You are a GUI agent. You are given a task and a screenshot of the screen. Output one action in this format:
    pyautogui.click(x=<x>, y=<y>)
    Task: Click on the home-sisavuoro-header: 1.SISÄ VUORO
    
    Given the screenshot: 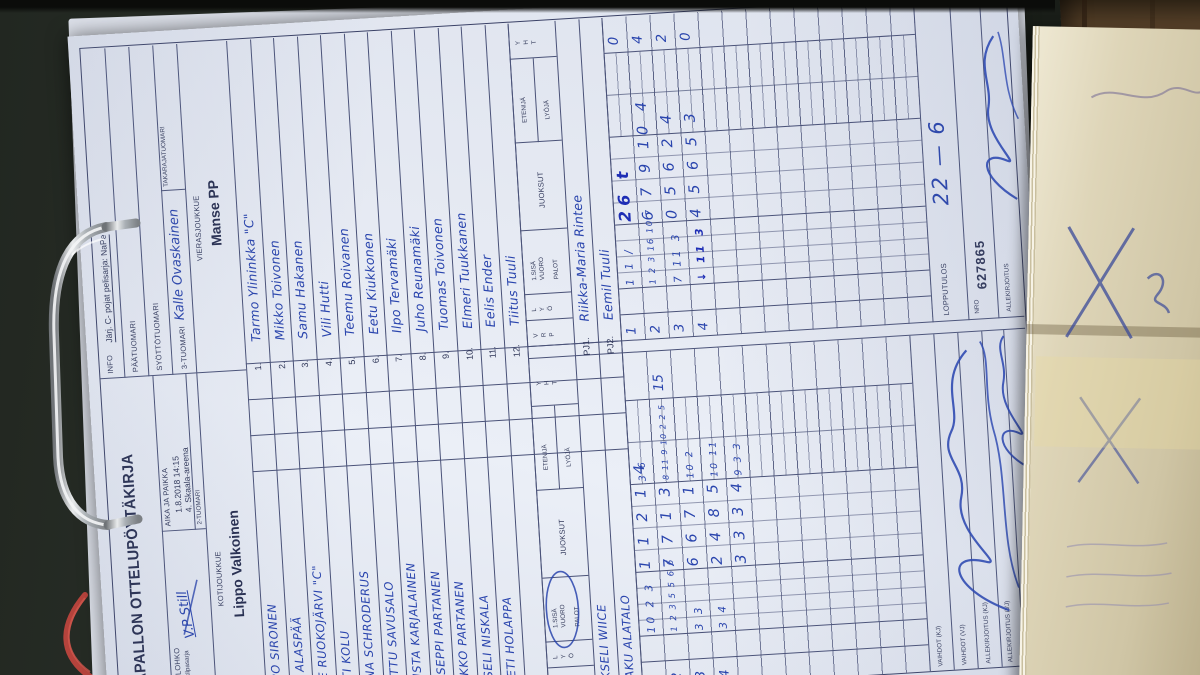 What is the action you would take?
    pyautogui.click(x=559, y=616)
    